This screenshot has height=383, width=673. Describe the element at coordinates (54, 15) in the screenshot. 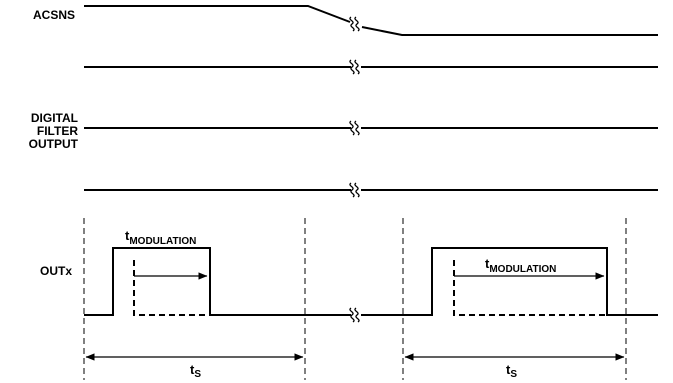

I see `acsns-label: ACSNS` at that location.